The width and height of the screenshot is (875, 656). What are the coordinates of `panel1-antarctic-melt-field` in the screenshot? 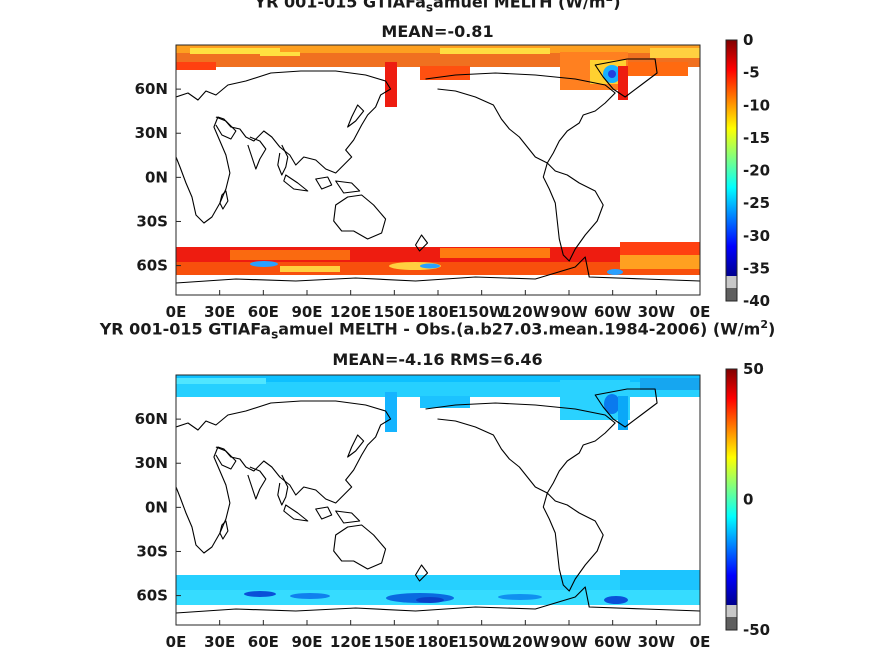 It's located at (438, 258).